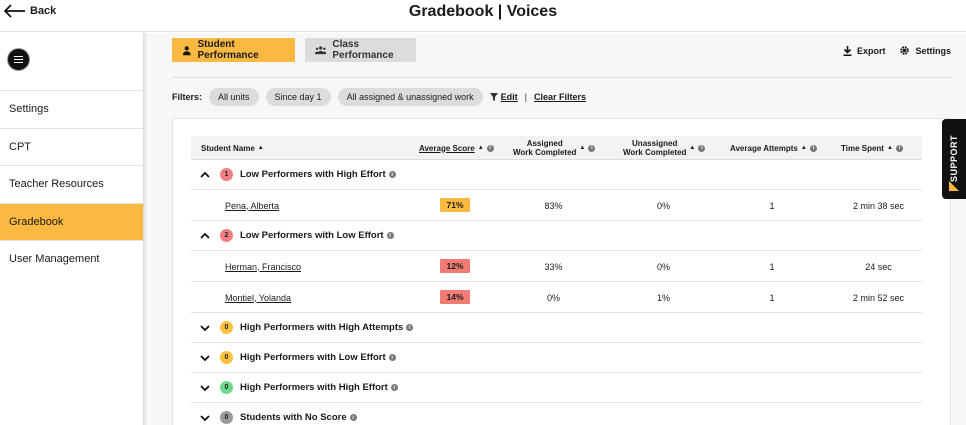  I want to click on group-row: 0 High Performers with Low Effort i, so click(556, 358).